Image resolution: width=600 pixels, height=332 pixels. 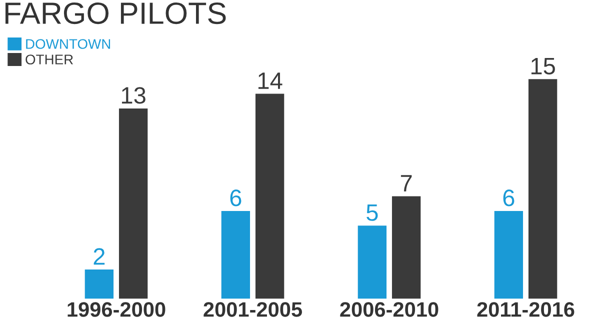 What do you see at coordinates (525, 309) in the screenshot?
I see `x-tick-label: 2011-2016` at bounding box center [525, 309].